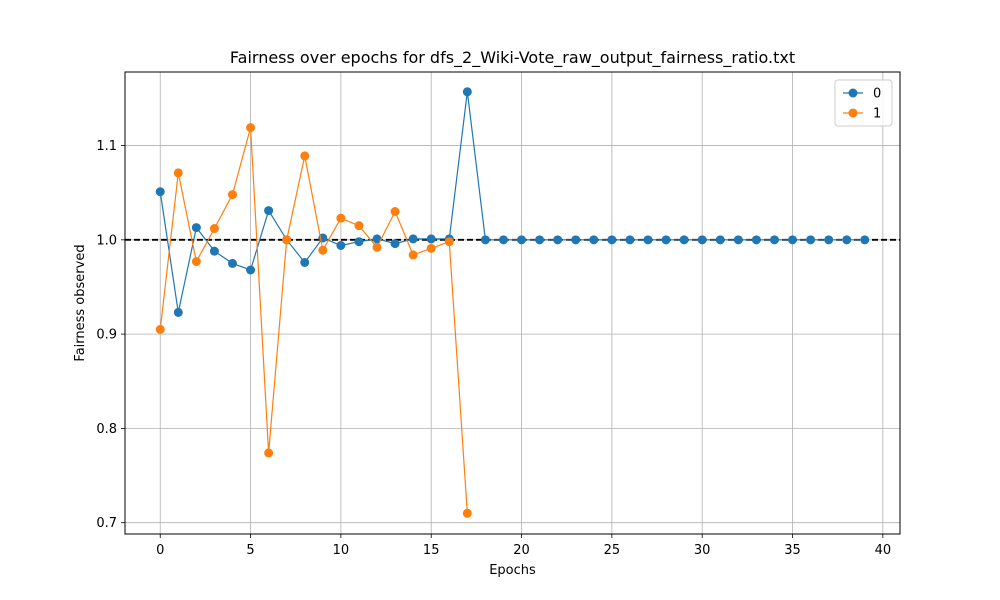  What do you see at coordinates (512, 570) in the screenshot?
I see `x-axis-label: Epochs` at bounding box center [512, 570].